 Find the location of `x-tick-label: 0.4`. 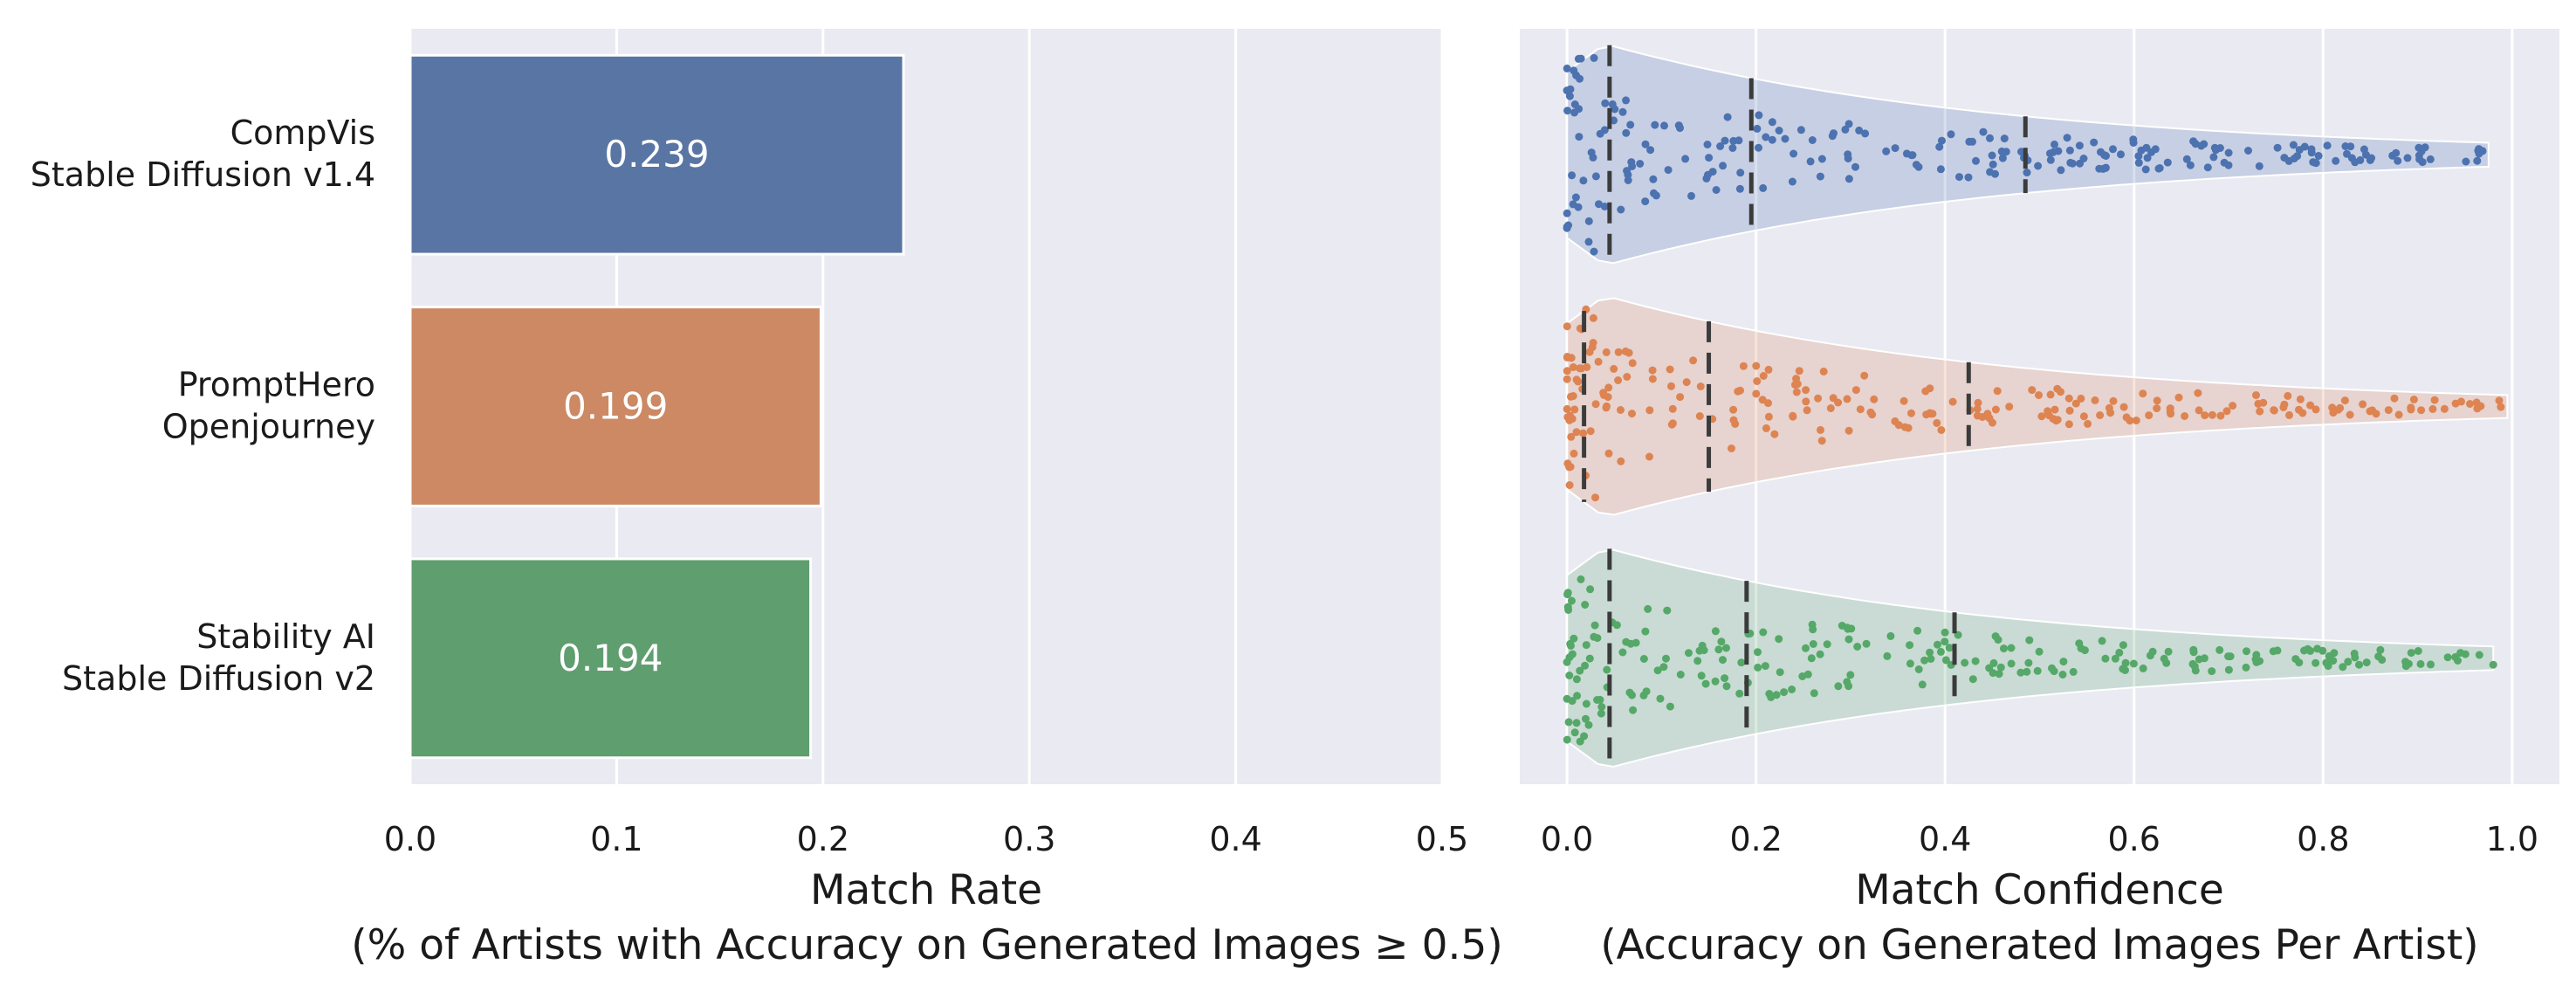

x-tick-label: 0.4 is located at coordinates (1235, 839).